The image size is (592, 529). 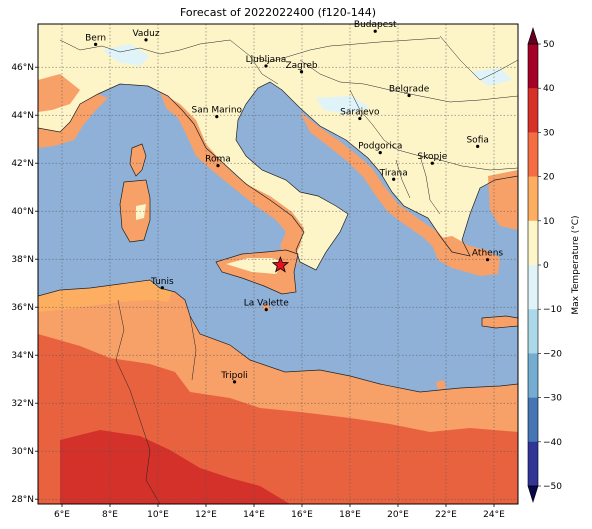 I want to click on y-tick-label: 46°N, so click(x=22, y=68).